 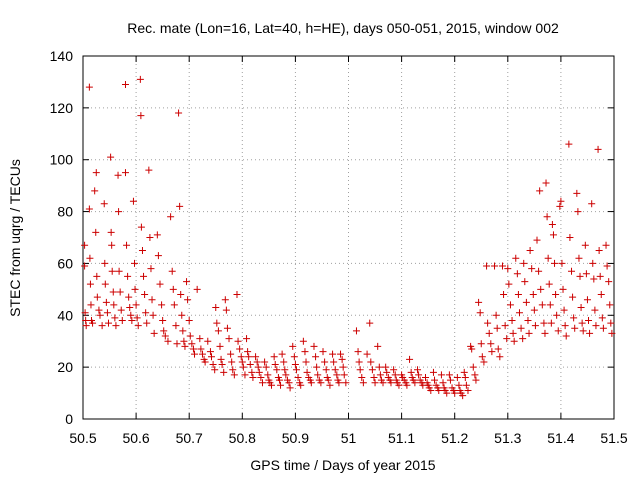 I want to click on y-tick-label: 60, so click(x=65, y=263).